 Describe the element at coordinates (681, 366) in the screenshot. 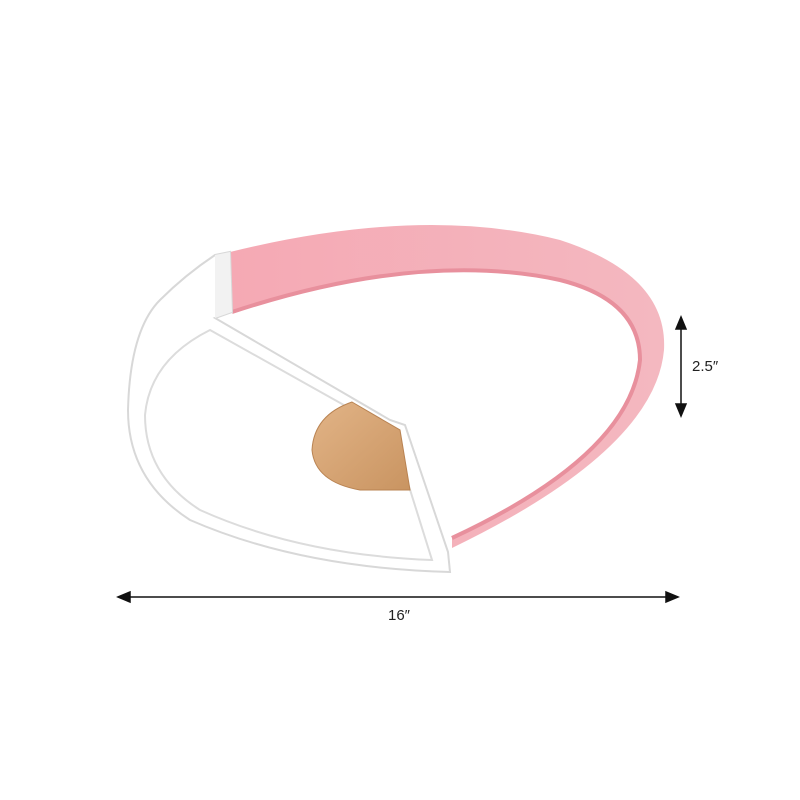

I see `height-dimension-line` at that location.